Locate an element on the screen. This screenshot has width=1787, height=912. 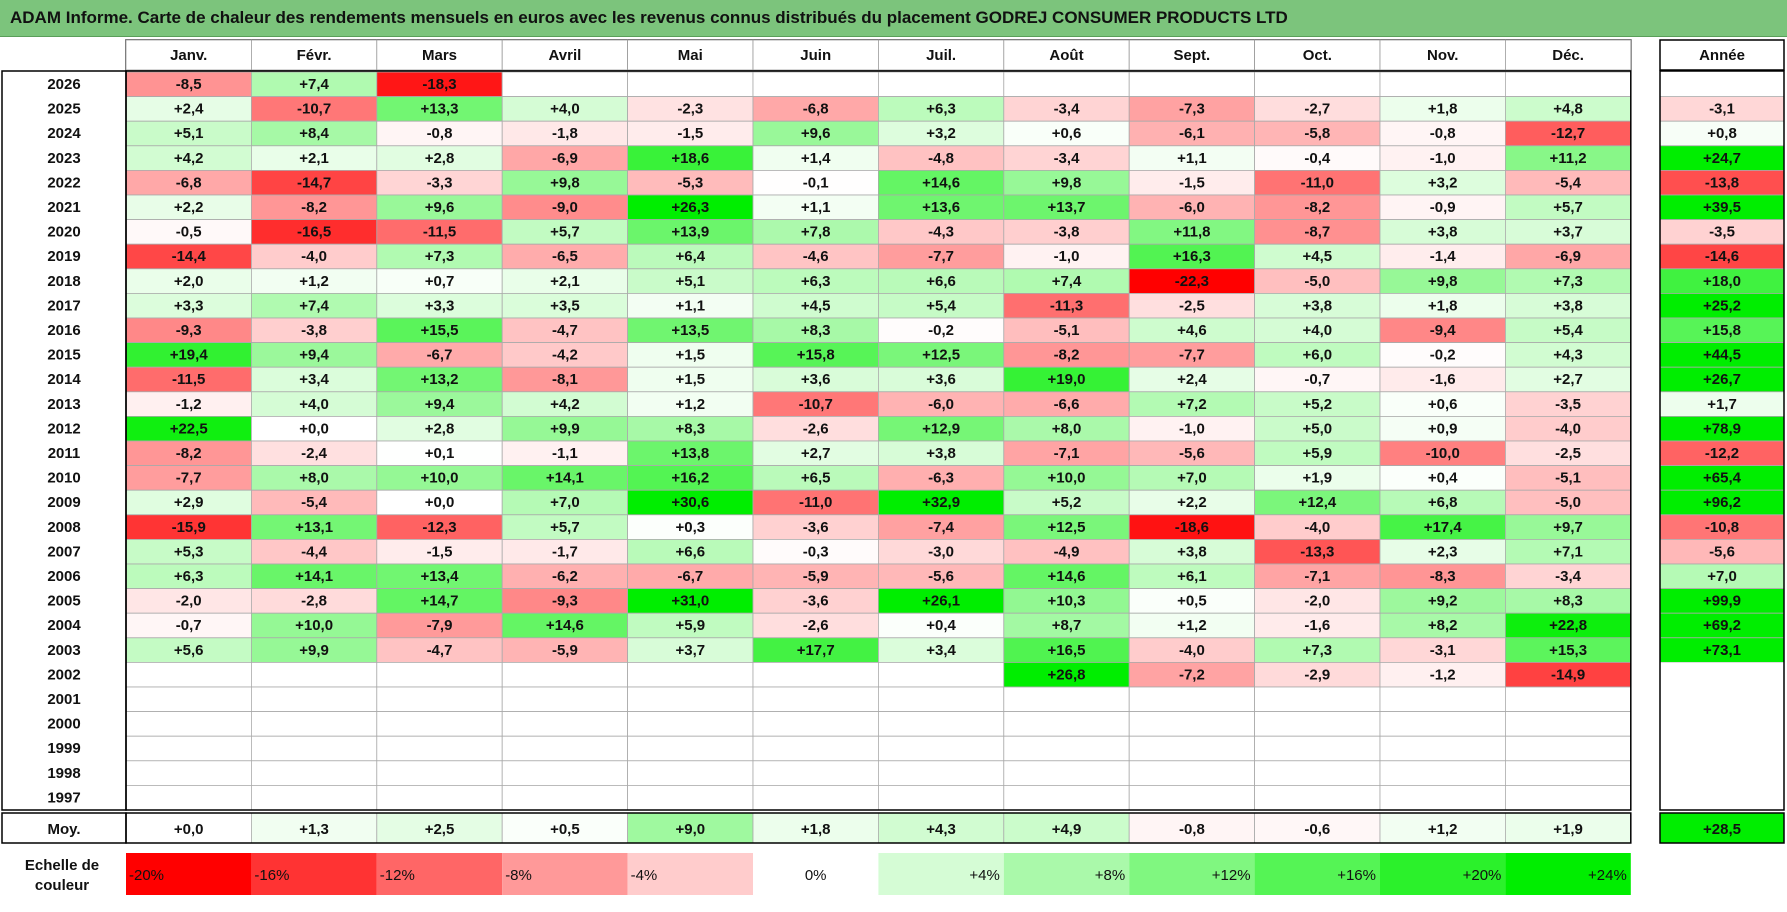
cell-value: +4,0 is located at coordinates (565, 109).